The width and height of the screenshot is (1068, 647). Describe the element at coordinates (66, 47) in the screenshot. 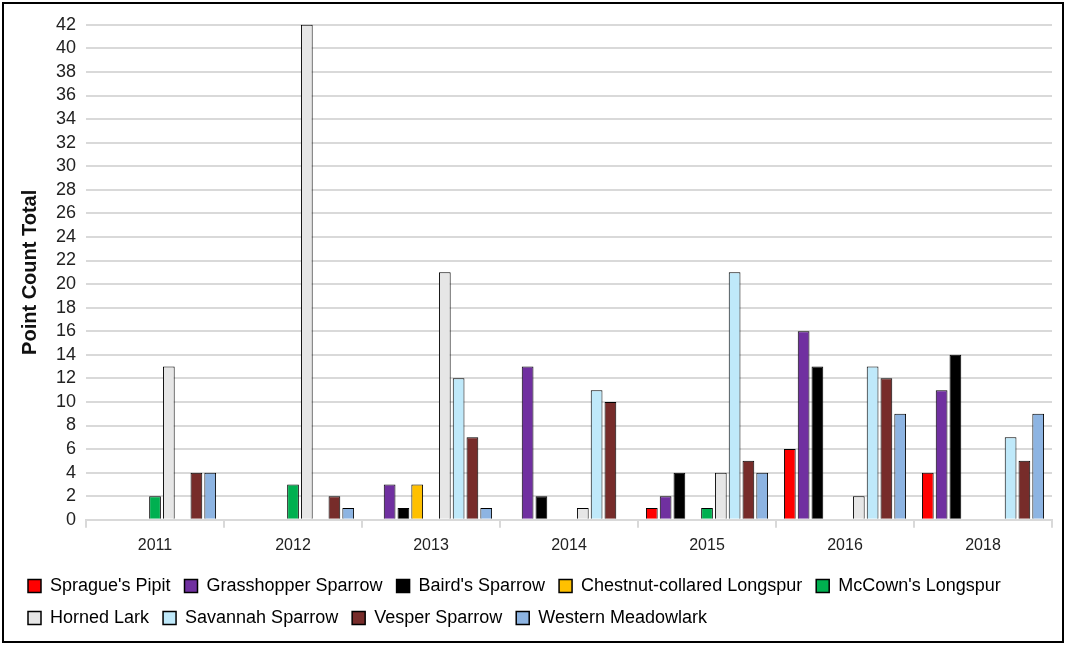

I see `y-tick-label: 40` at that location.